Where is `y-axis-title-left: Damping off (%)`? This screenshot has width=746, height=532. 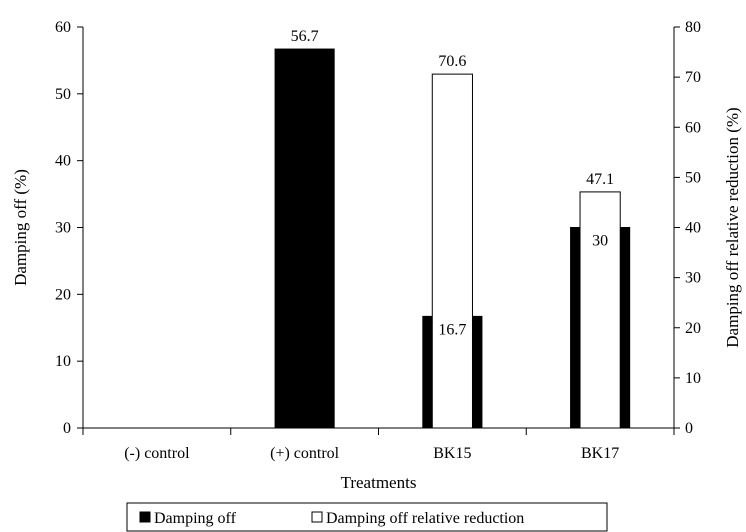
y-axis-title-left: Damping off (%) is located at coordinates (20, 227).